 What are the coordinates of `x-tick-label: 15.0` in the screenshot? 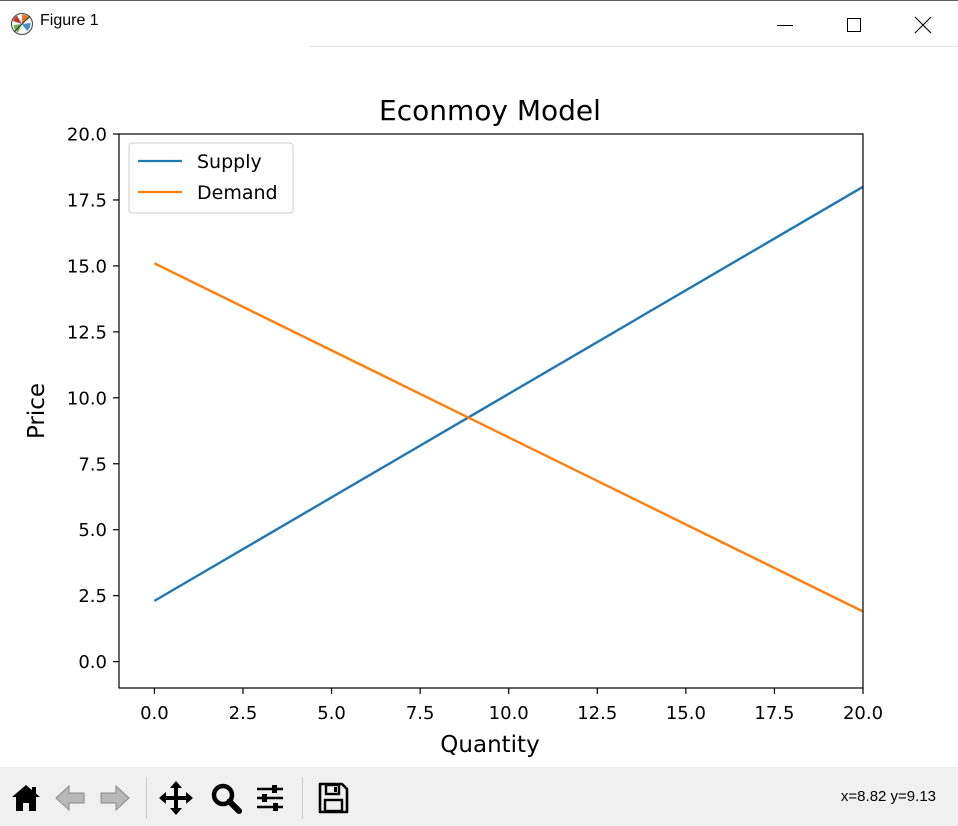 It's located at (686, 713).